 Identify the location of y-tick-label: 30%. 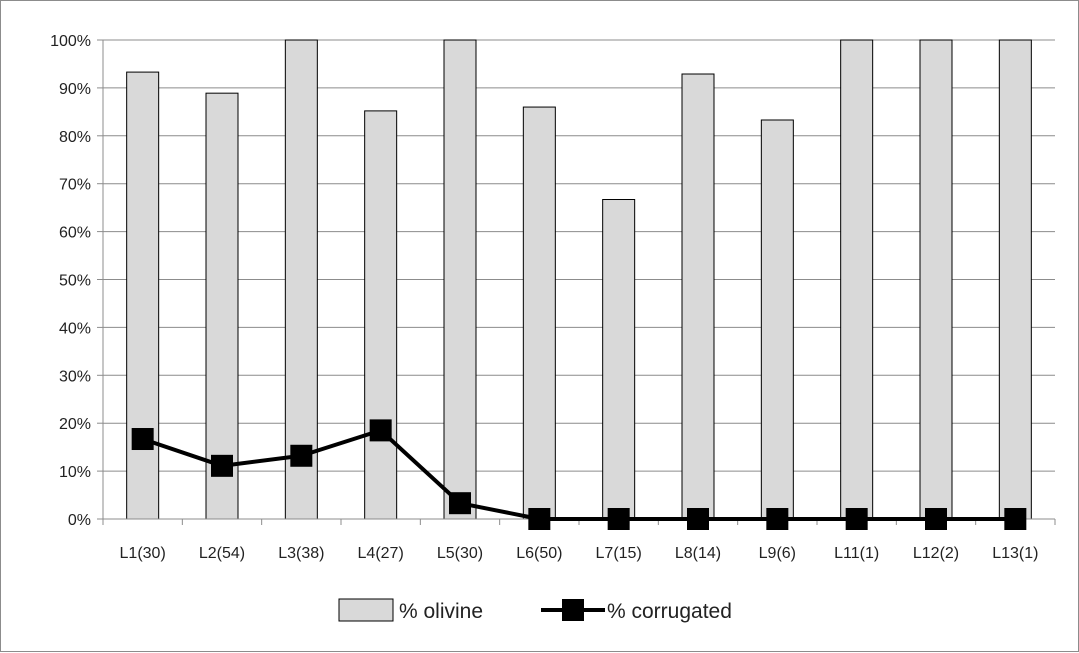
(75, 376).